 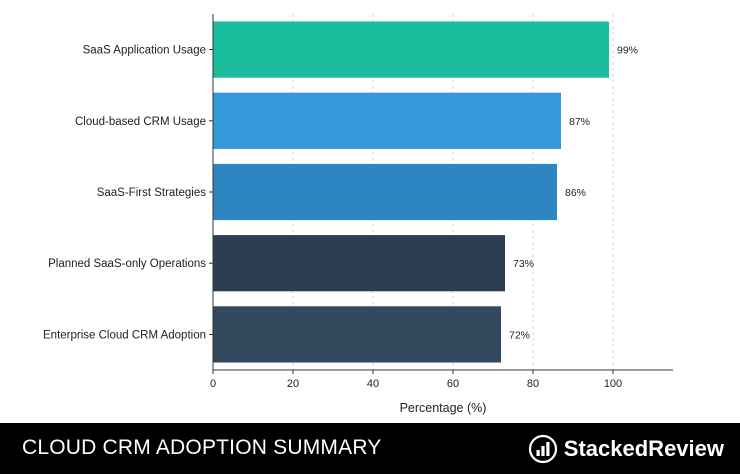 What do you see at coordinates (523, 264) in the screenshot?
I see `bar-value-label: 73%` at bounding box center [523, 264].